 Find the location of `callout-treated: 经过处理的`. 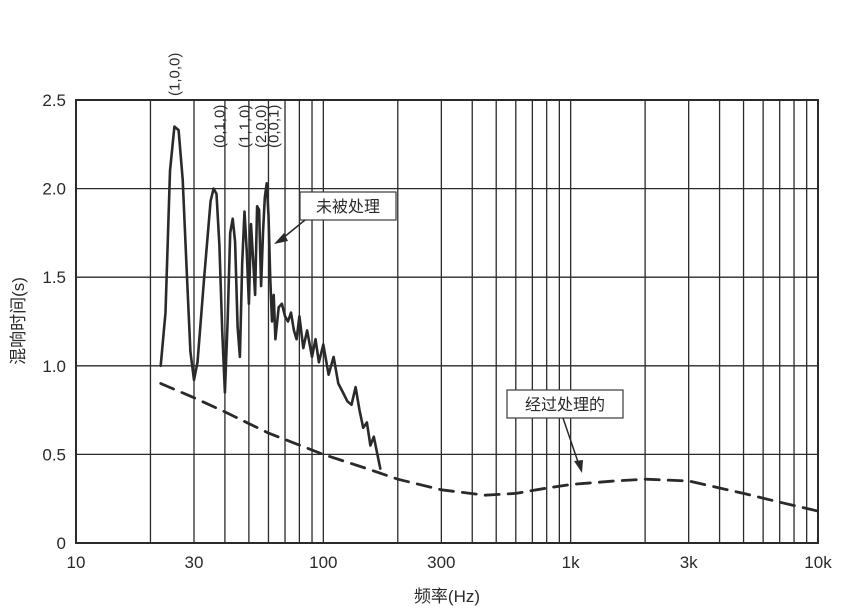

callout-treated: 经过处理的 is located at coordinates (565, 431).